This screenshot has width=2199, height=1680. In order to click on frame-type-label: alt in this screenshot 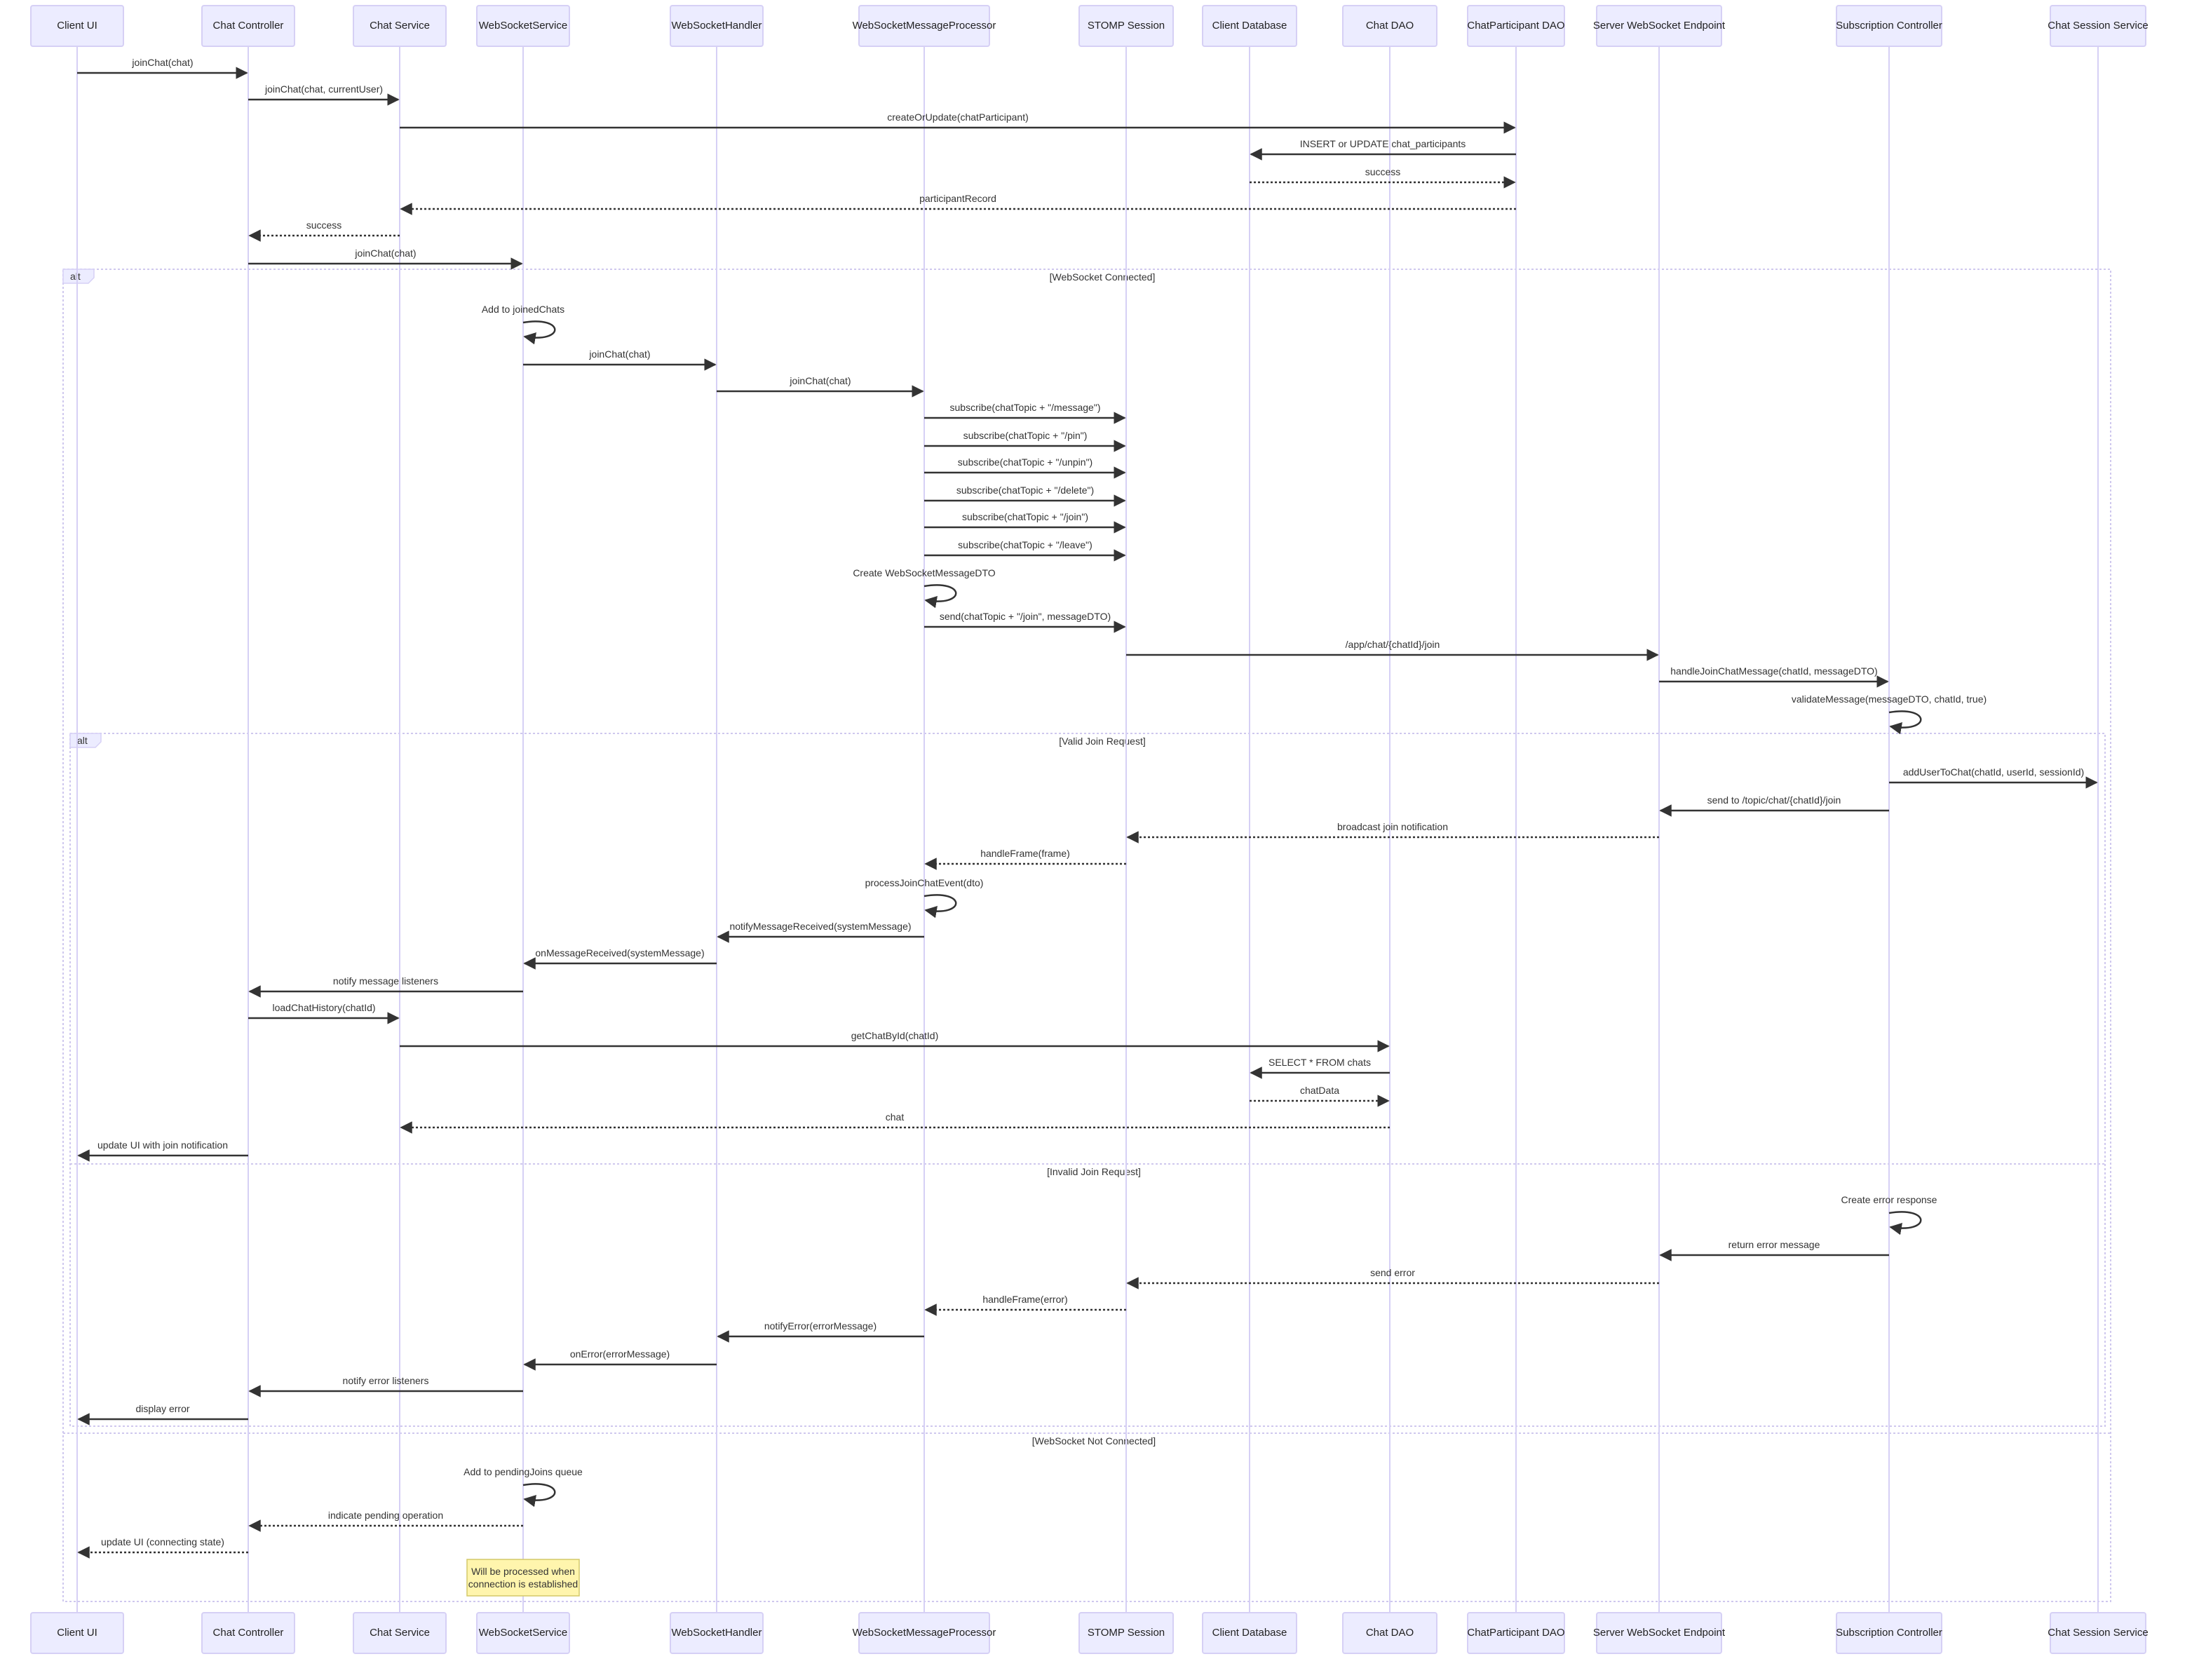, I will do `click(82, 740)`.